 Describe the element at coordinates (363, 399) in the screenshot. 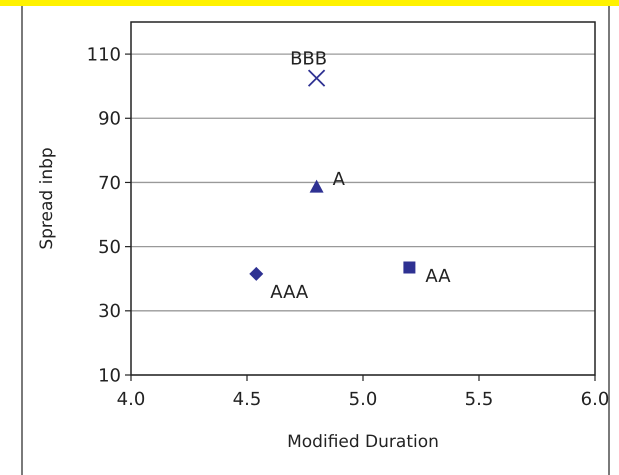

I see `x-tick-label: 5.0` at that location.